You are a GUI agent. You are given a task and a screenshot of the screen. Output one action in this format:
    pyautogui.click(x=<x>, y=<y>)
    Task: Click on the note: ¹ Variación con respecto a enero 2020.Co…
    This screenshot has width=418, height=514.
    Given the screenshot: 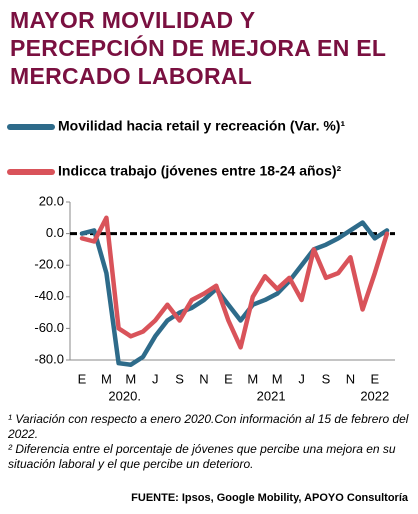 What is the action you would take?
    pyautogui.click(x=208, y=426)
    